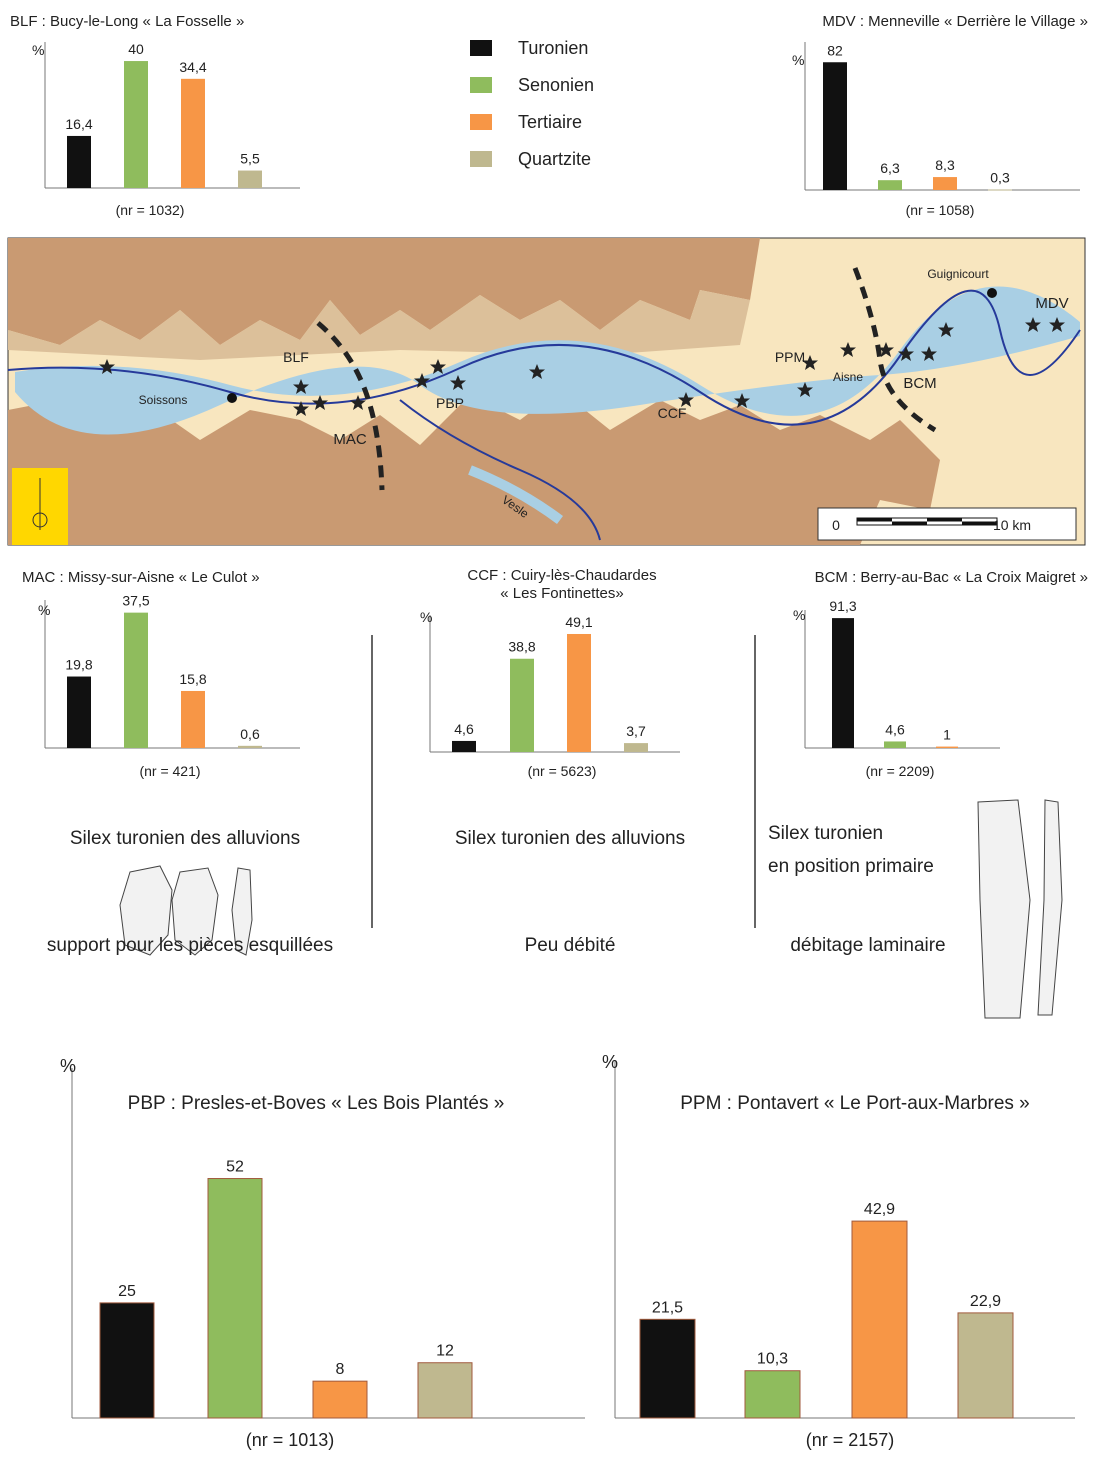 This screenshot has width=1093, height=1457. Describe the element at coordinates (667, 1307) in the screenshot. I see `value-label: 21,5` at that location.